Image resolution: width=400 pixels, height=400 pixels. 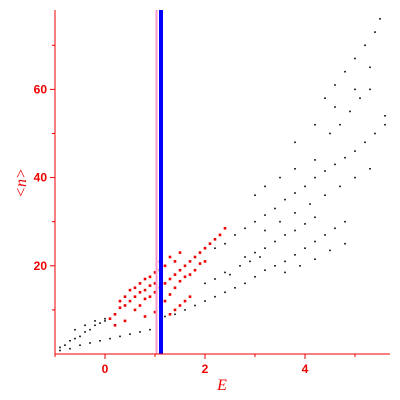 What do you see at coordinates (21, 183) in the screenshot?
I see `y-axis-title: <n>` at bounding box center [21, 183].